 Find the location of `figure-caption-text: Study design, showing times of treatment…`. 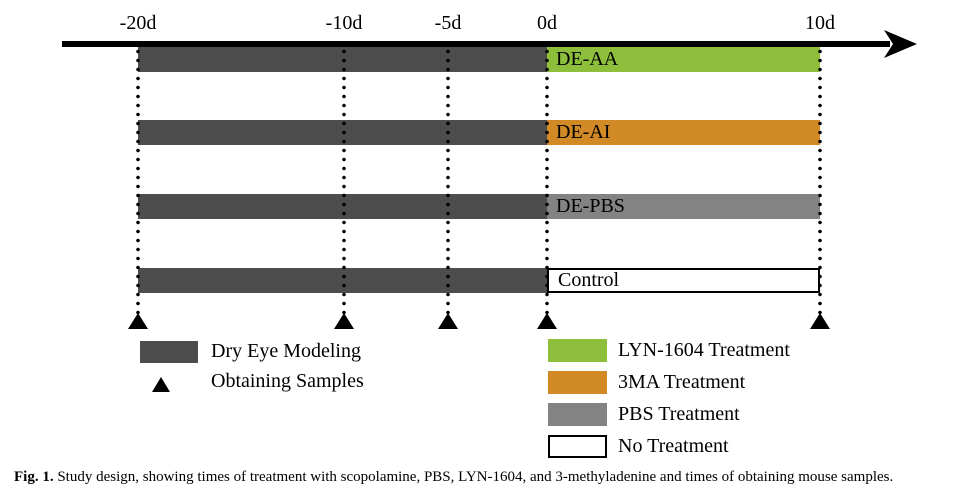

figure-caption-text: Study design, showing times of treatment… is located at coordinates (473, 477).